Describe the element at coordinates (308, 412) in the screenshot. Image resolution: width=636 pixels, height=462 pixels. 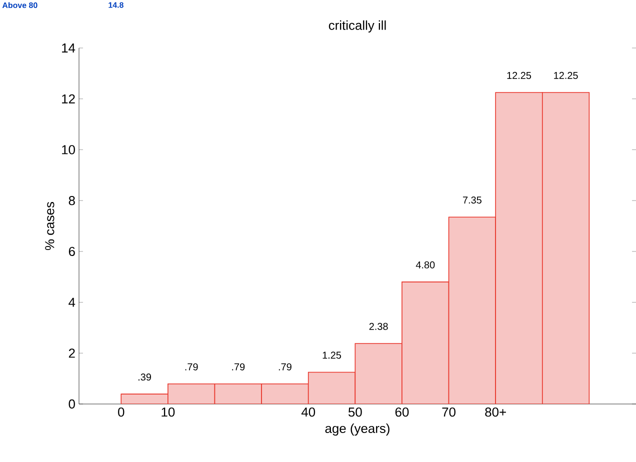
I see `x-tick-label: 40` at that location.